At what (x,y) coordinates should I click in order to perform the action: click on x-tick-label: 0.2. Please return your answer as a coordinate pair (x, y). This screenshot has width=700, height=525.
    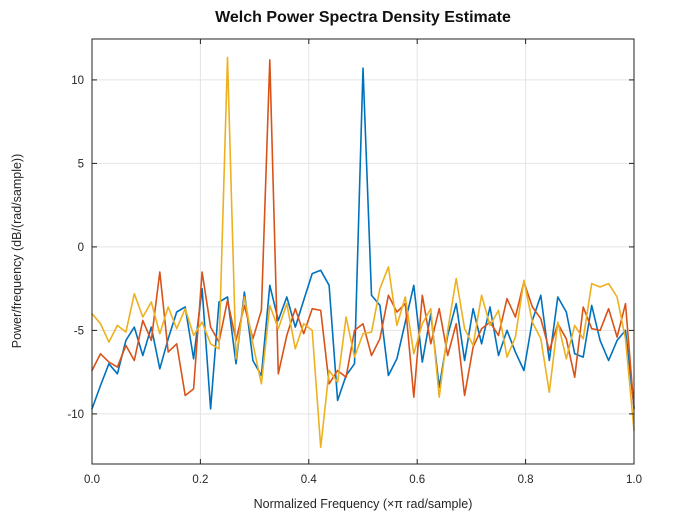
    Looking at the image, I should click on (200, 480).